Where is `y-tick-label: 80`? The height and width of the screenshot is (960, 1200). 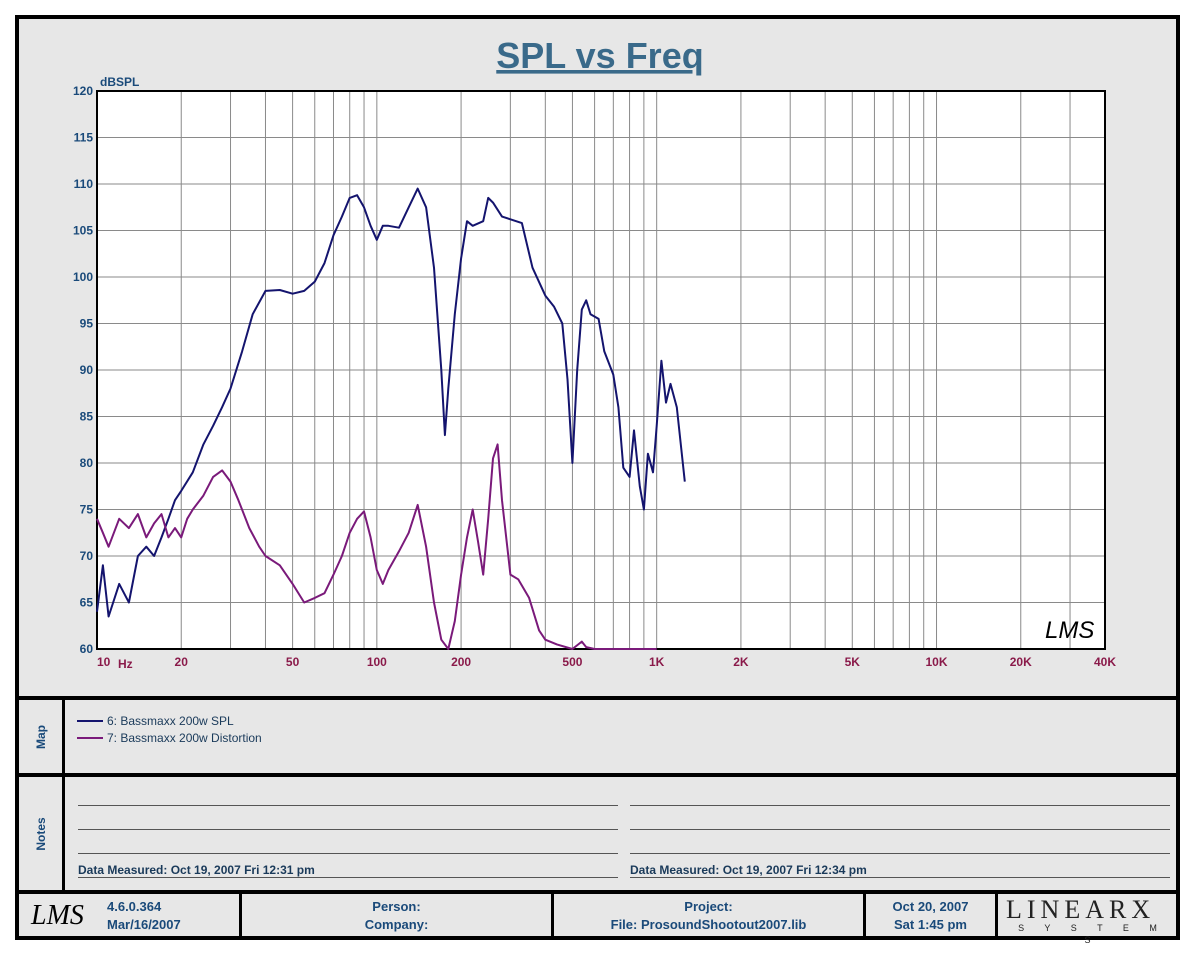 y-tick-label: 80 is located at coordinates (87, 463).